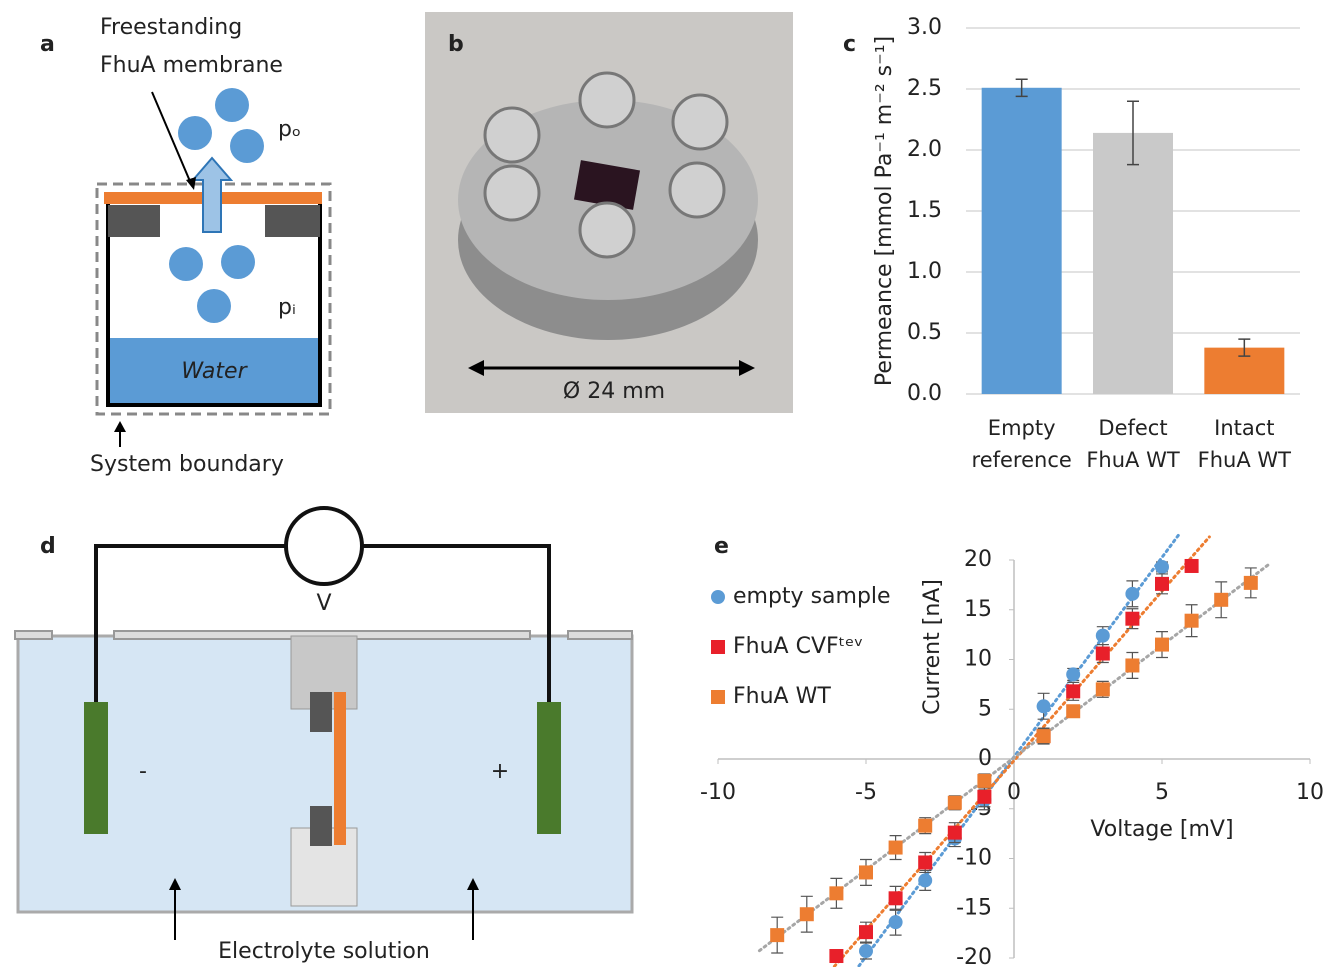  I want to click on screws, so click(606, 165).